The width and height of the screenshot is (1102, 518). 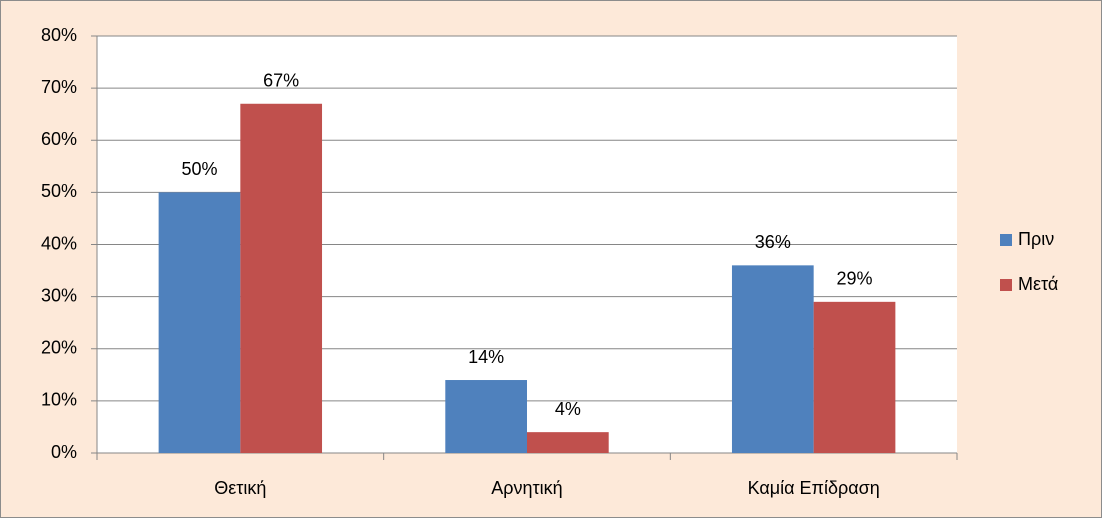 I want to click on data-label: 50%, so click(x=199, y=169).